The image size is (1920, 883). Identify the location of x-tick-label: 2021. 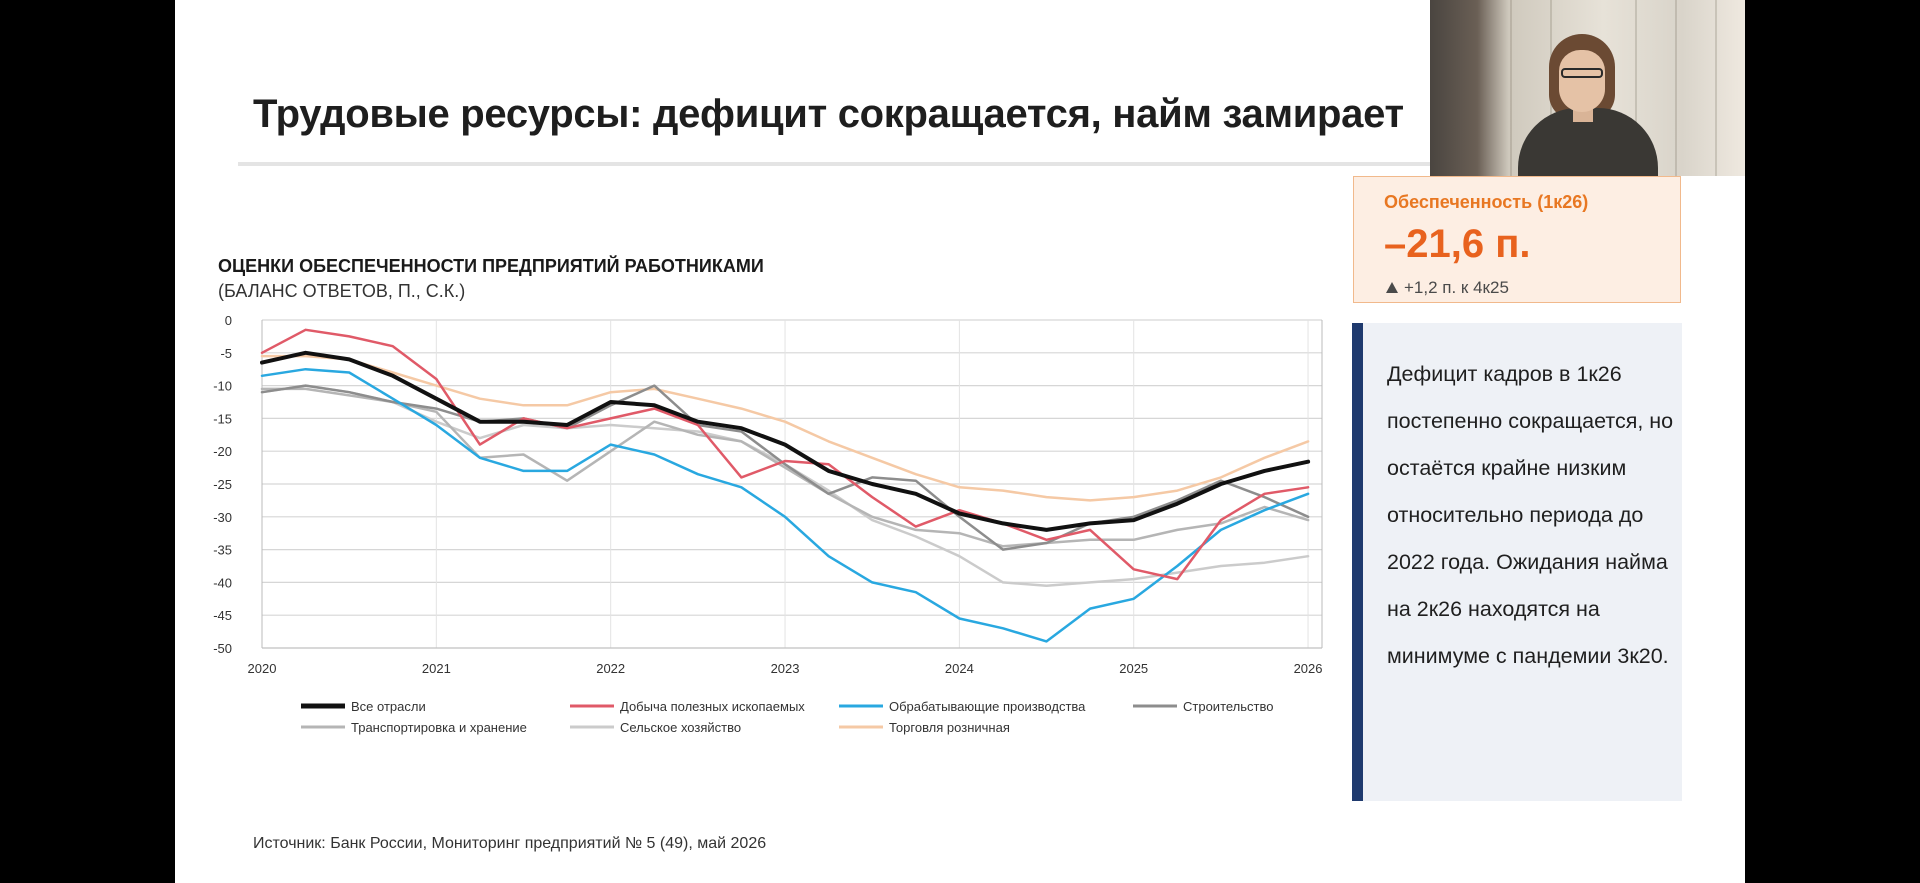
(436, 668).